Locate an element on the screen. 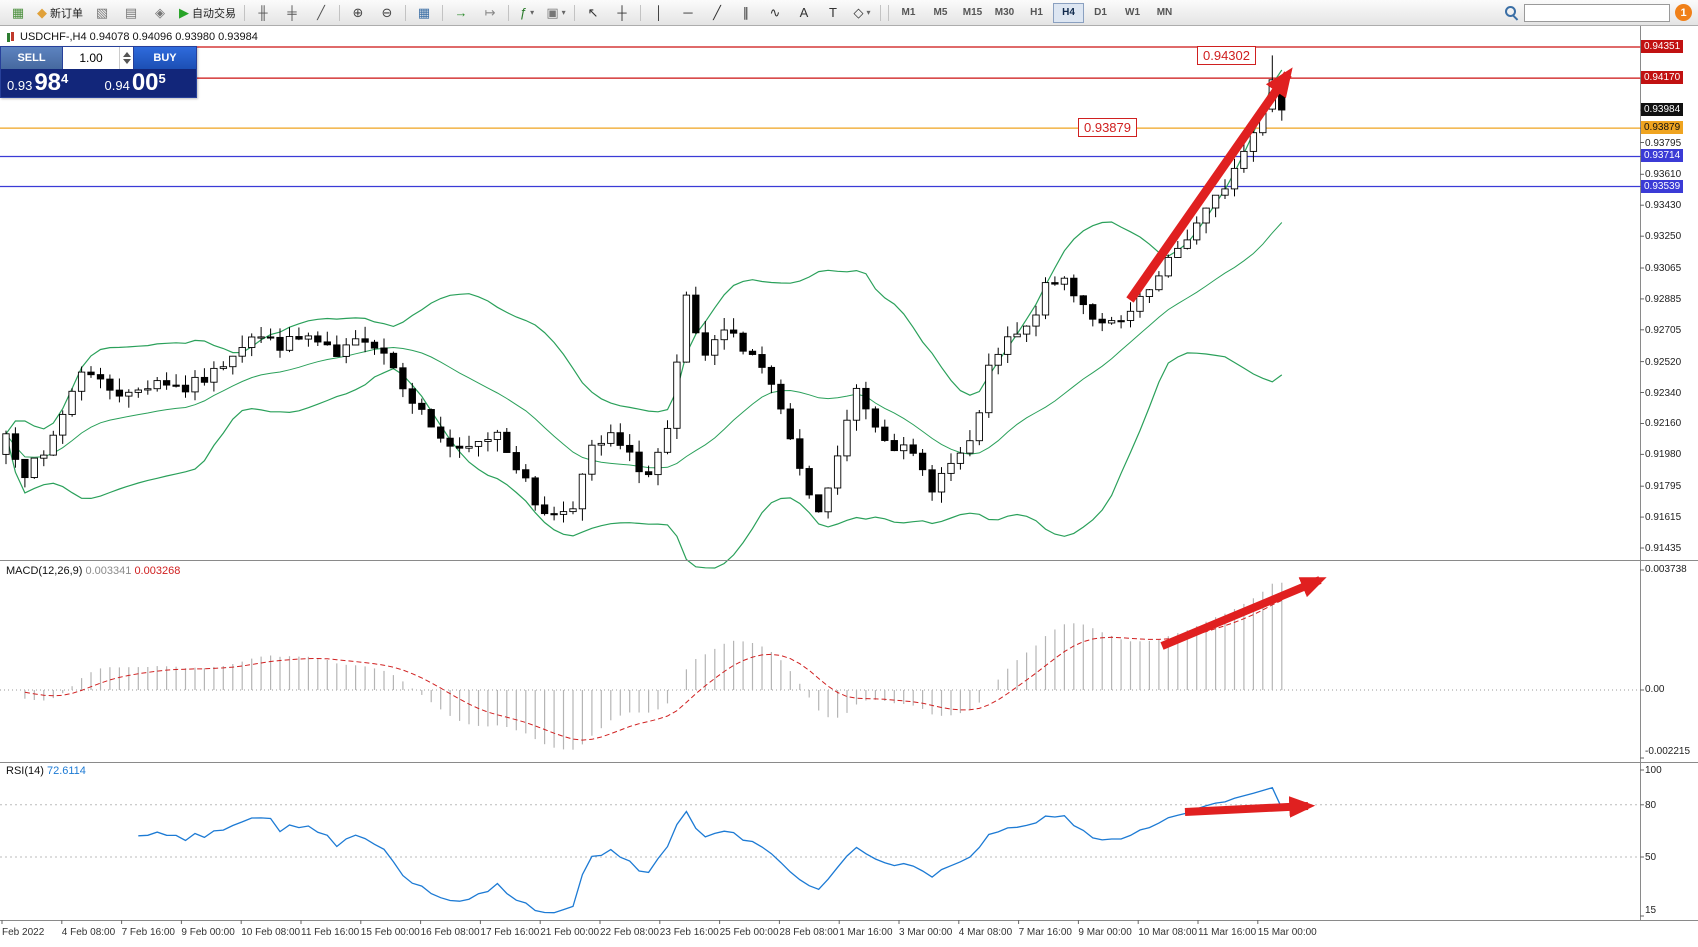  timeframe-m5-button: M5 is located at coordinates (940, 12).